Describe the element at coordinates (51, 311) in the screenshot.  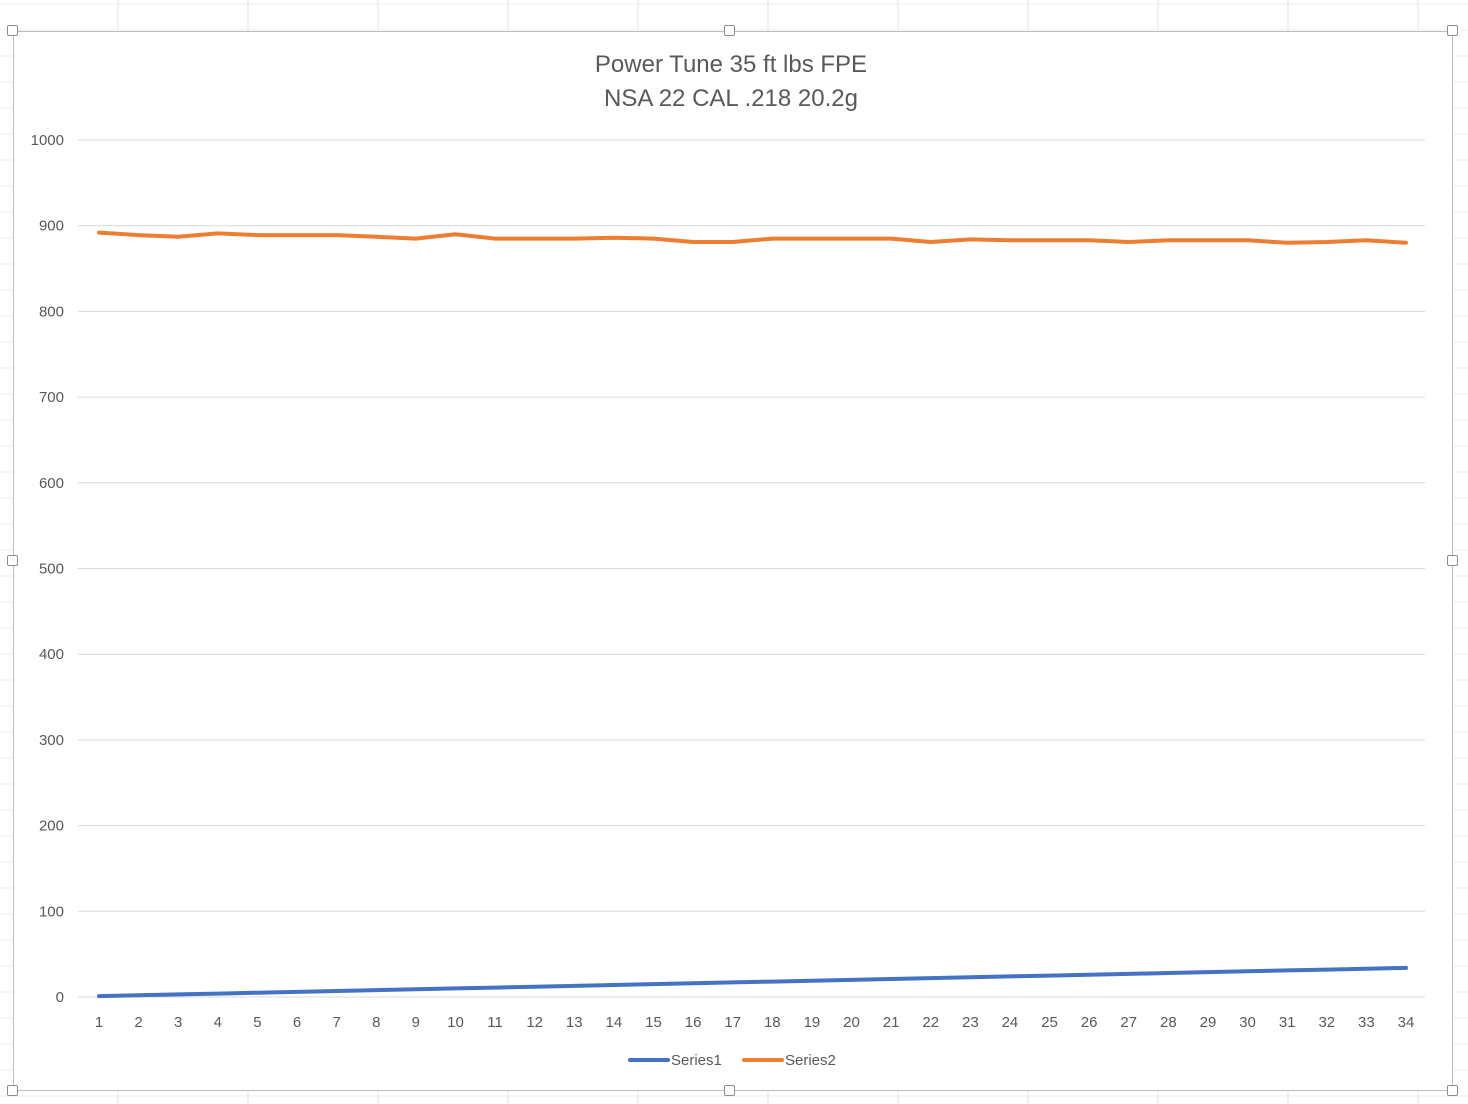
I see `y-tick-label: 800` at that location.